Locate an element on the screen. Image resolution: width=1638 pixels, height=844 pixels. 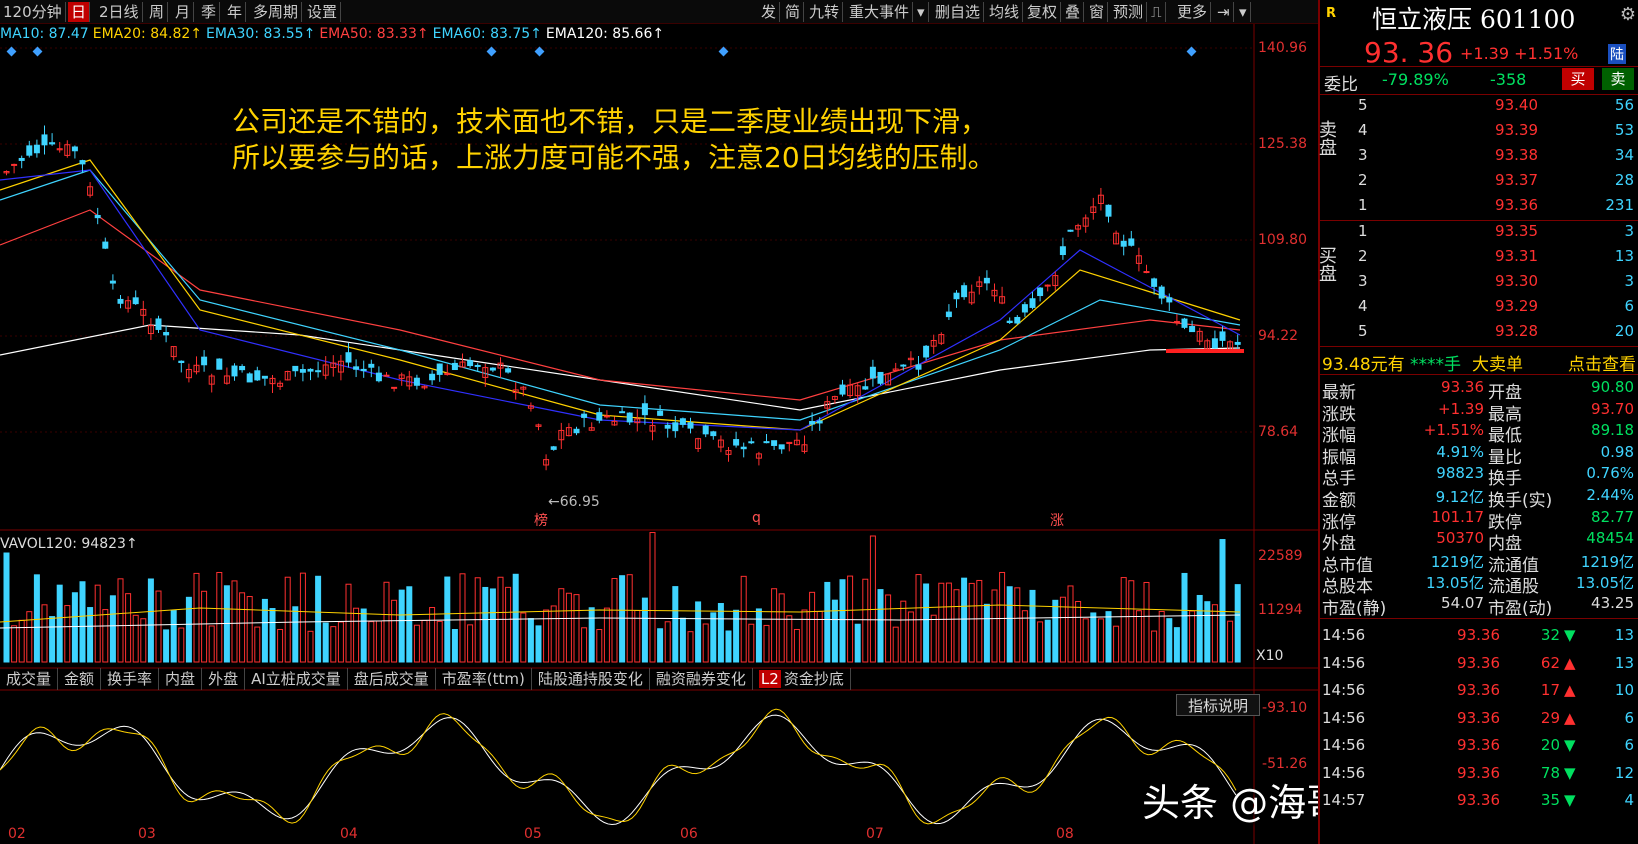
tab-quarter: 季 is located at coordinates (209, 12).